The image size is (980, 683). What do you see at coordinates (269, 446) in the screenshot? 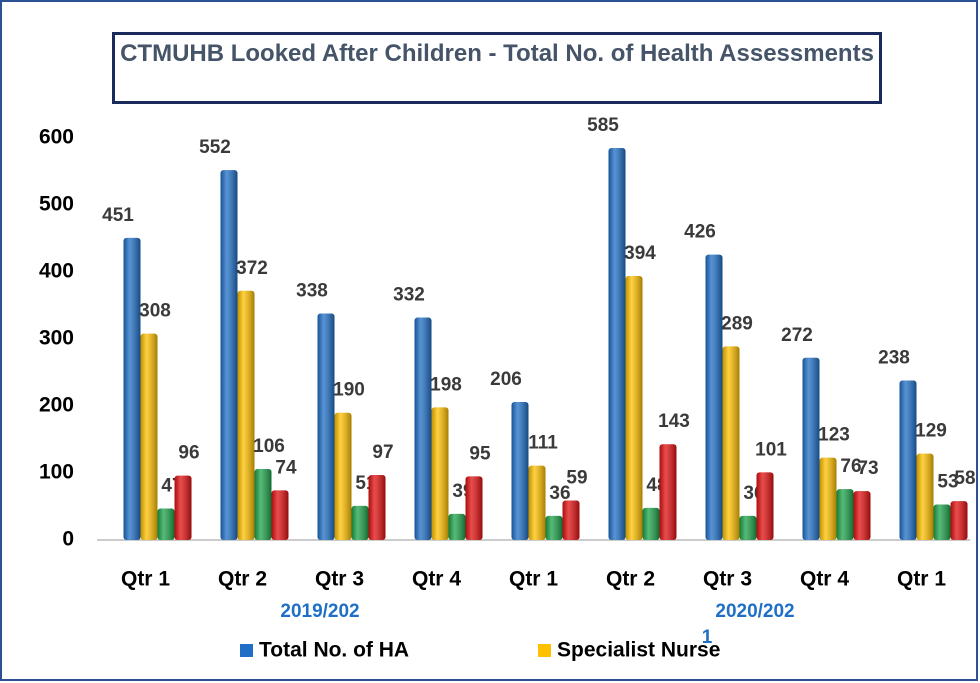
I see `data-label: 106` at bounding box center [269, 446].